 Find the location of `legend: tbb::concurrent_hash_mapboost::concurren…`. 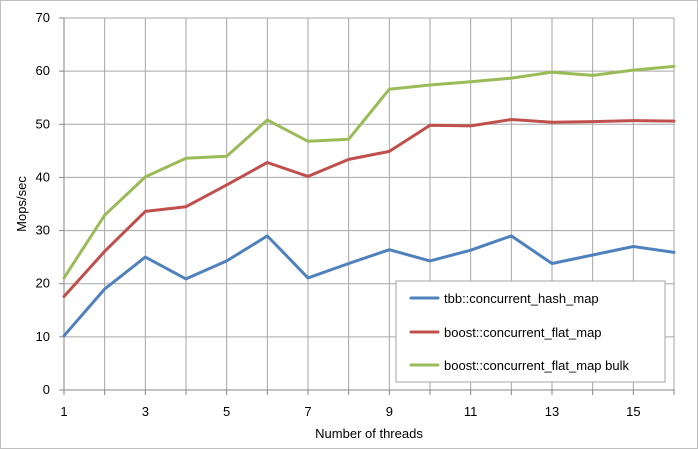

legend: tbb::concurrent_hash_mapboost::concurren… is located at coordinates (530, 331).